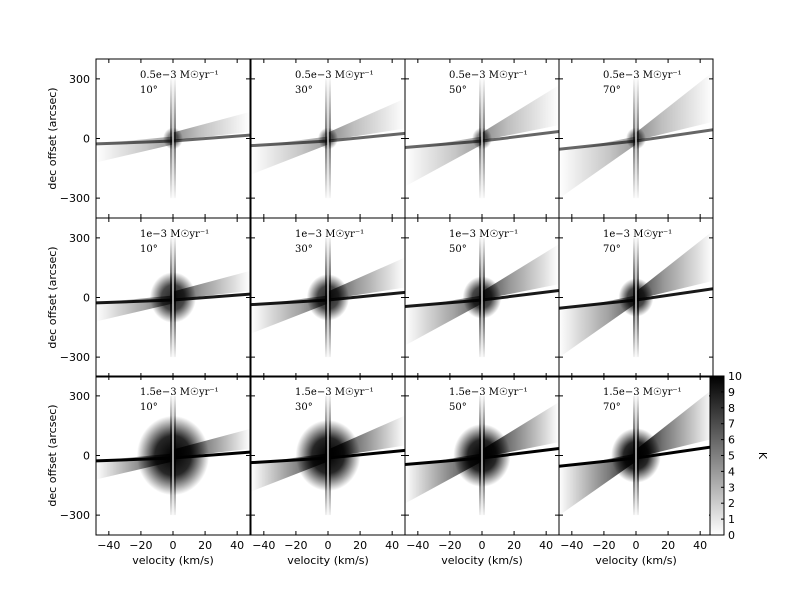 The image size is (789, 596). Describe the element at coordinates (731, 471) in the screenshot. I see `colorbar-tick-label: 4` at that location.